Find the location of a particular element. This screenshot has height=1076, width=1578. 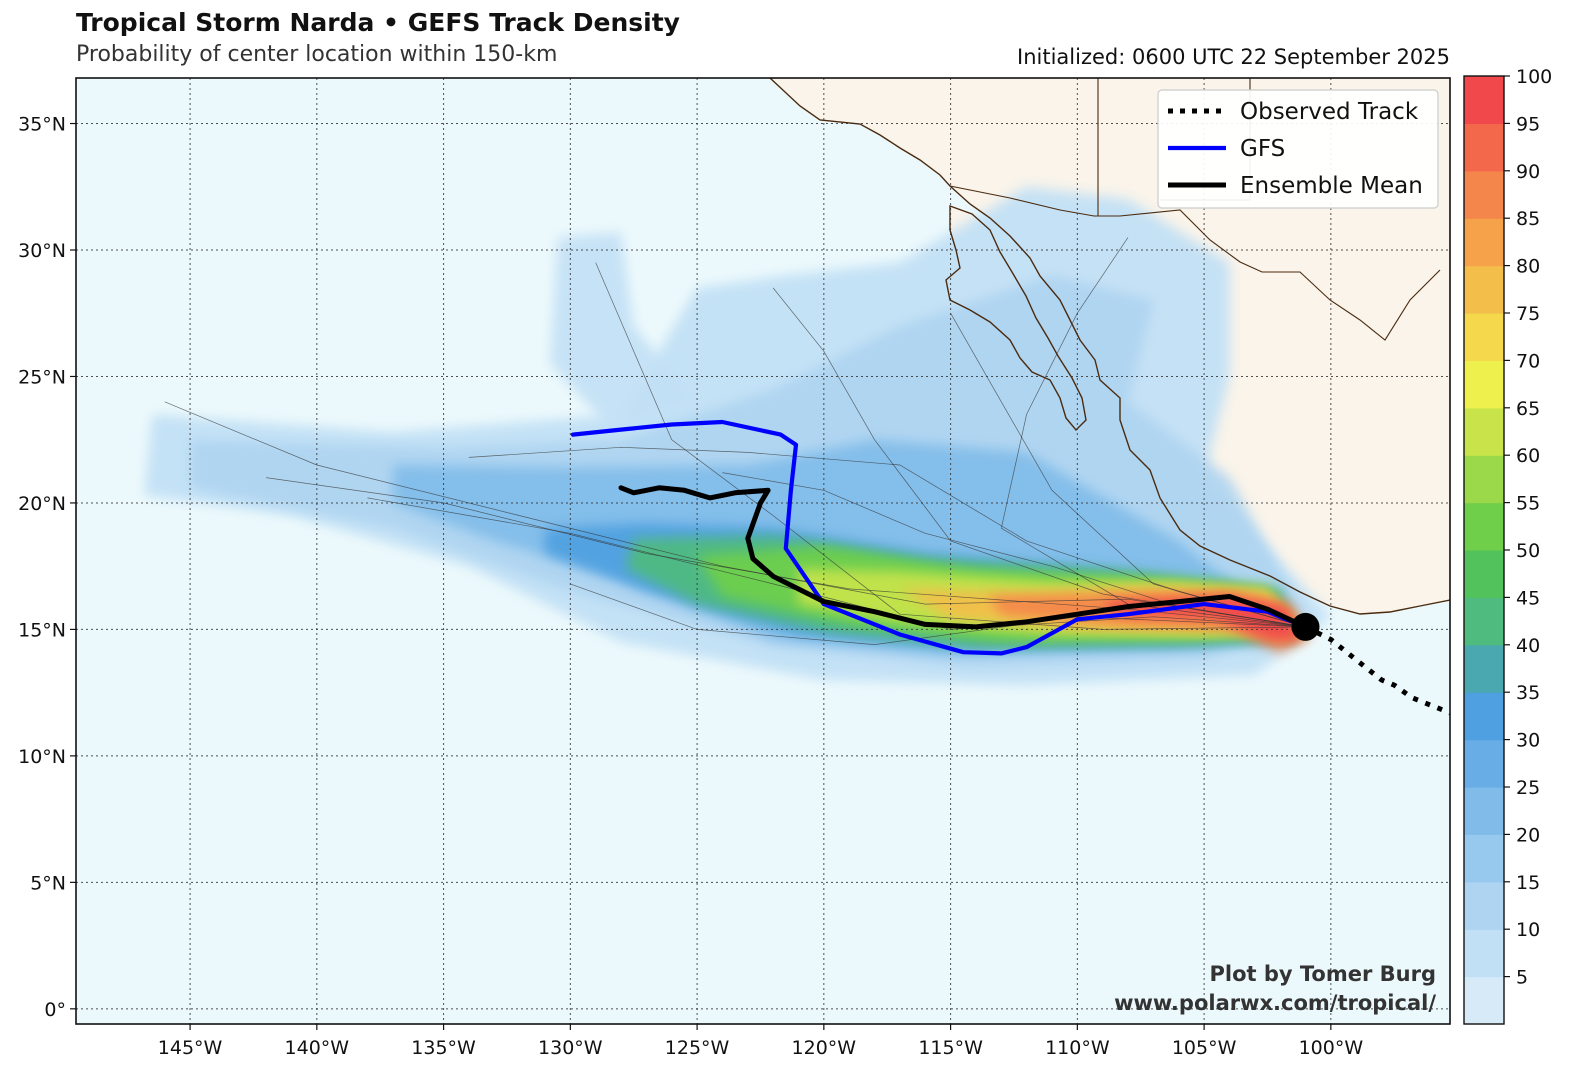

probability-colorbar is located at coordinates (1484, 550).